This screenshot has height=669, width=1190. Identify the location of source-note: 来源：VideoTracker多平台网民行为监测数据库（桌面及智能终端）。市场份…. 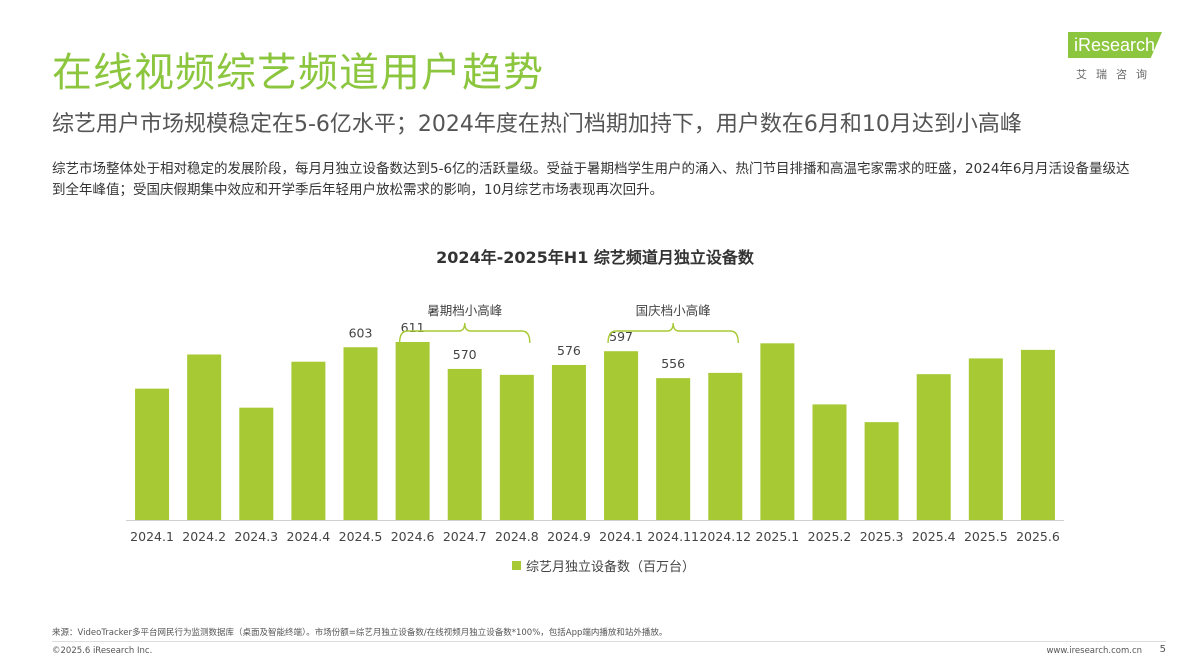
(360, 633).